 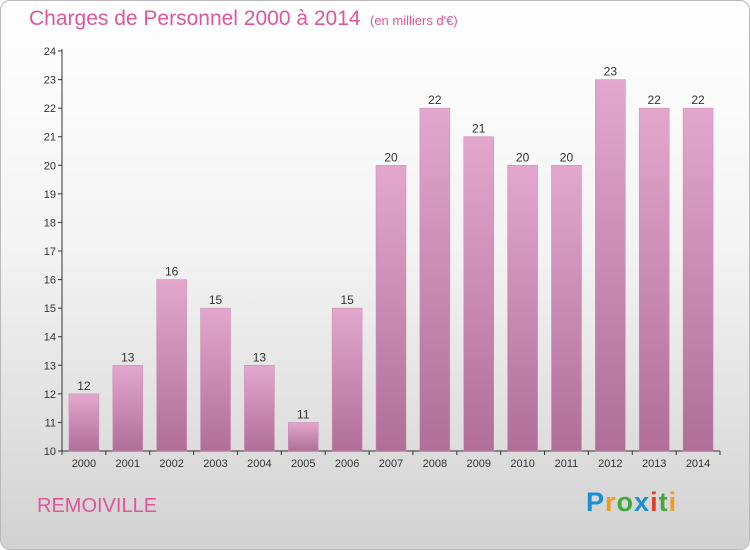 What do you see at coordinates (84, 464) in the screenshot?
I see `x-tick-label: 2000` at bounding box center [84, 464].